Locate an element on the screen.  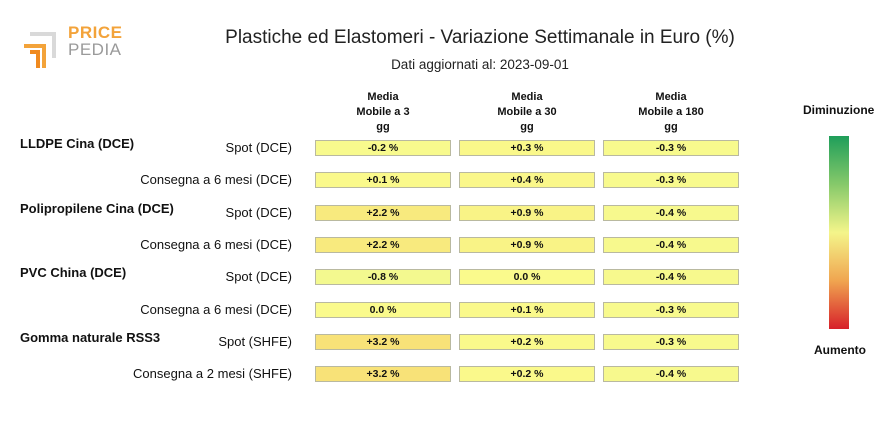
logo-wordmark: PRICE PEDIA is located at coordinates (95, 41).